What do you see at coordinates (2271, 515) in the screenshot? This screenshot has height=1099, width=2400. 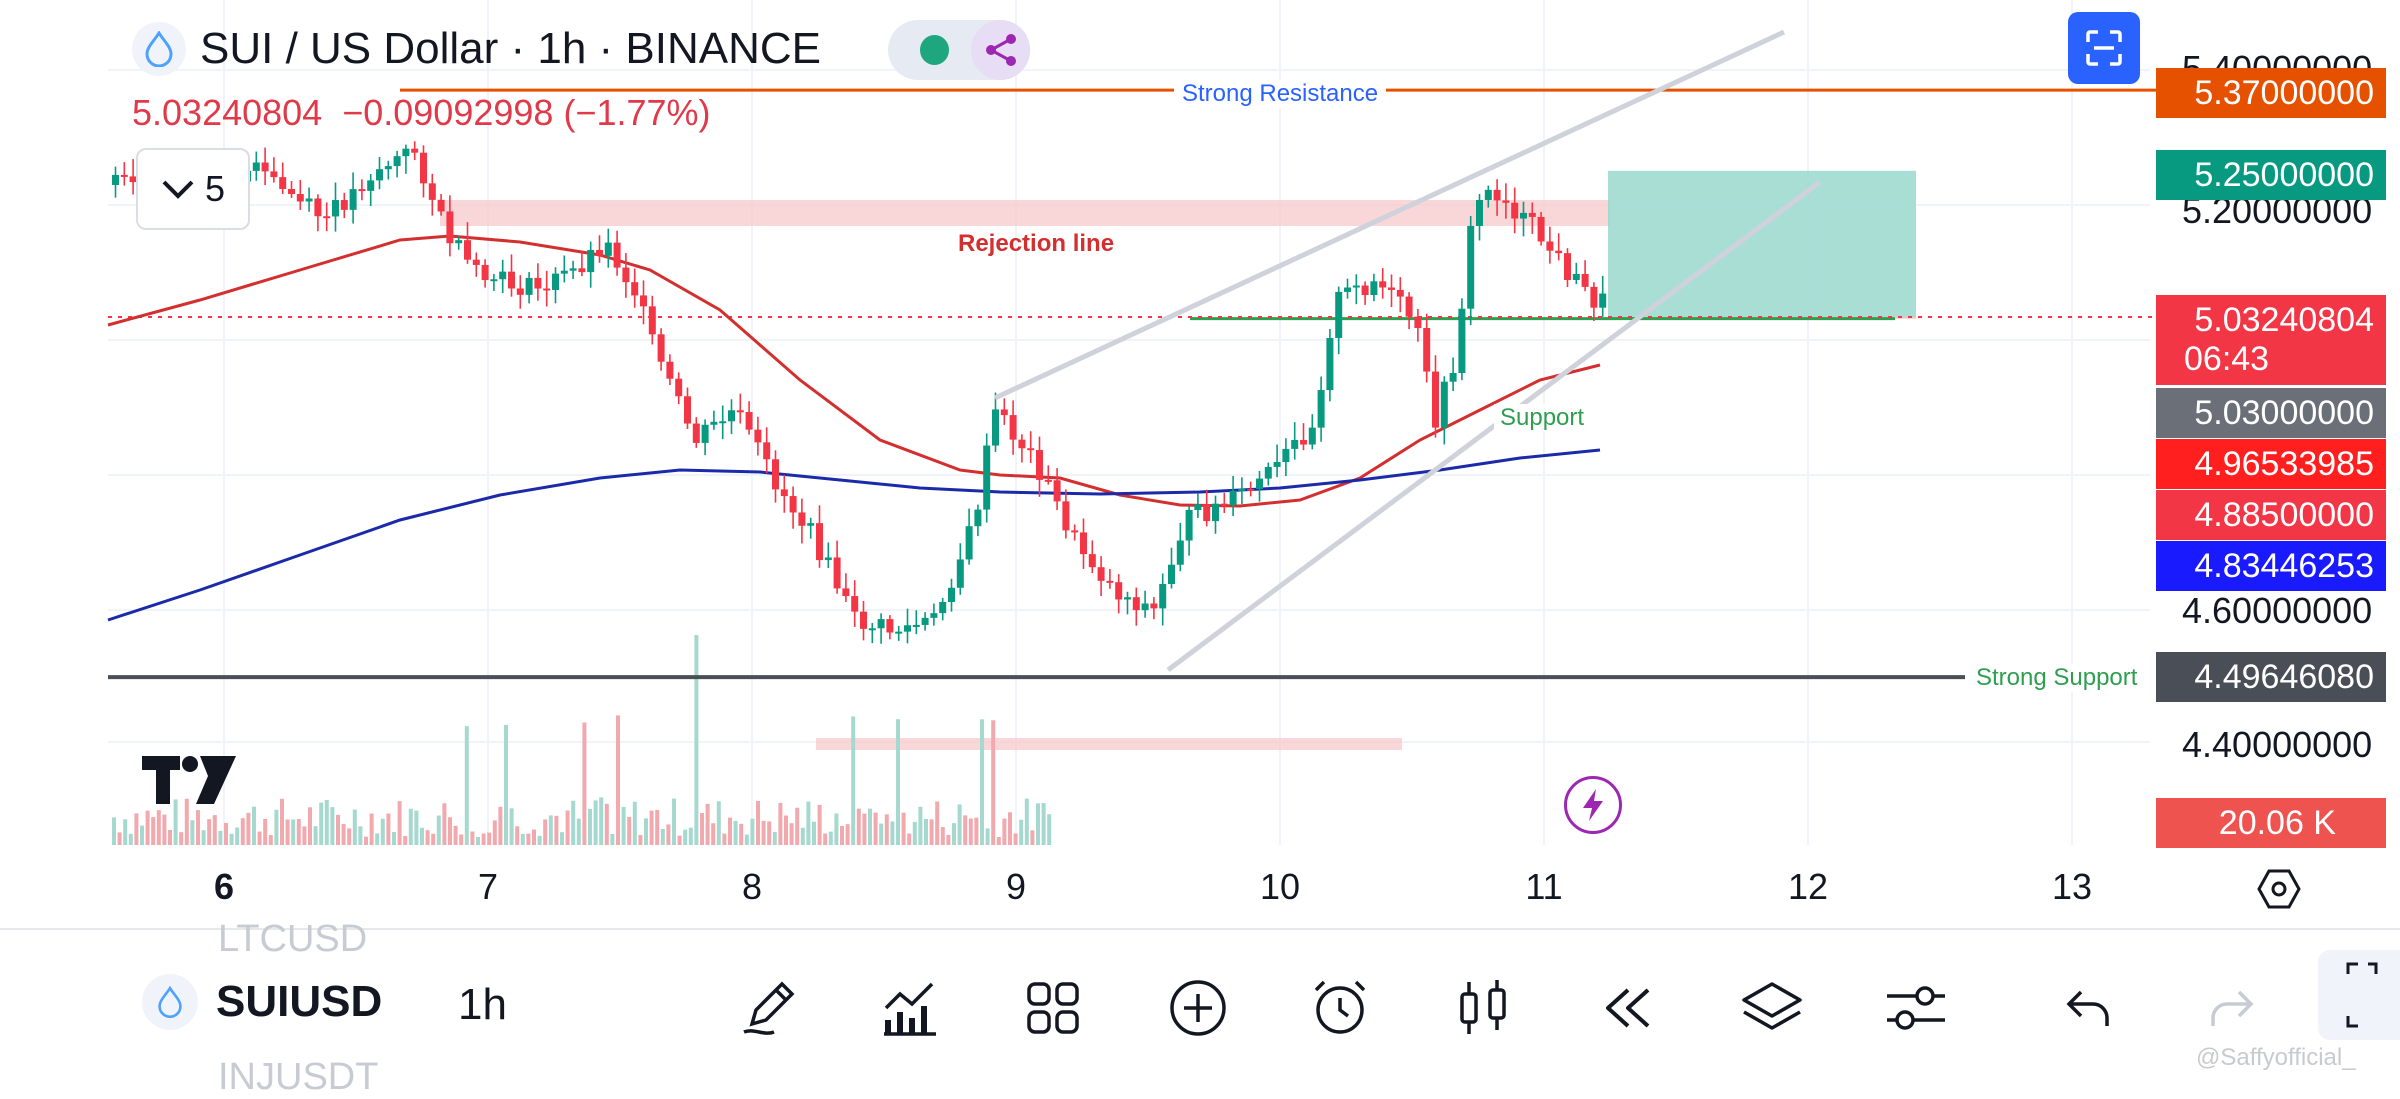 I see `price-badge-stop: 4.88500000` at bounding box center [2271, 515].